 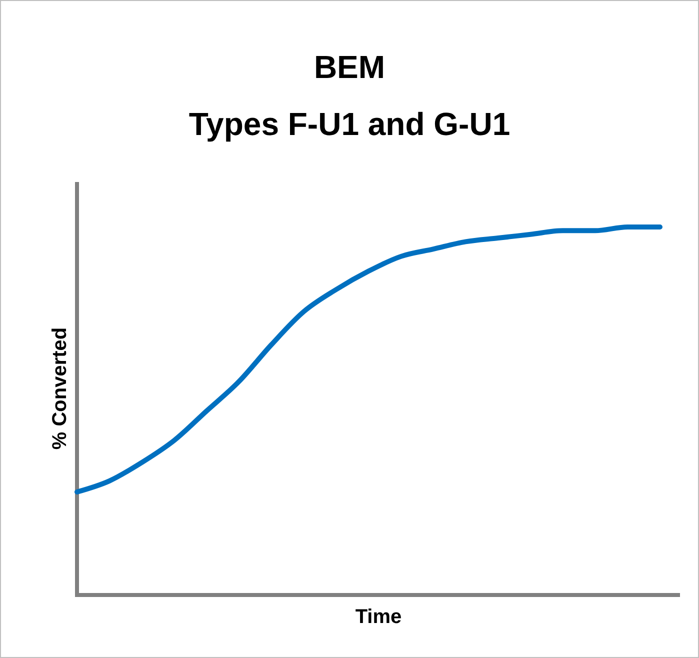 I want to click on chart-title: BEM, so click(x=350, y=67).